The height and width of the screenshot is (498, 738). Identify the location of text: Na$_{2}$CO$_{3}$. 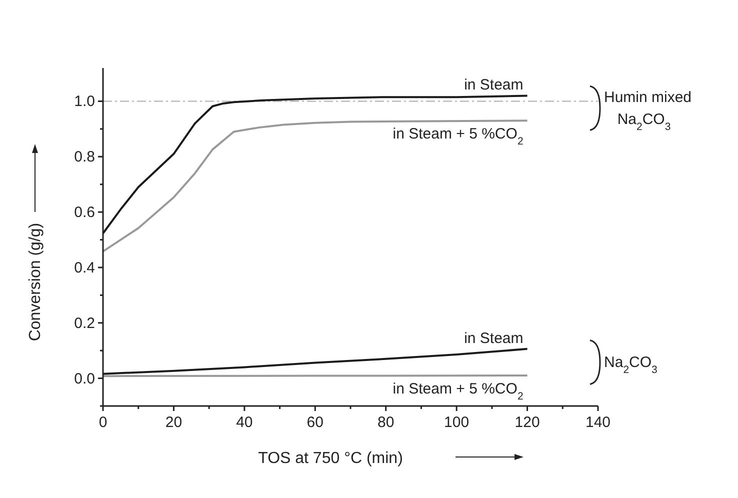
(631, 365).